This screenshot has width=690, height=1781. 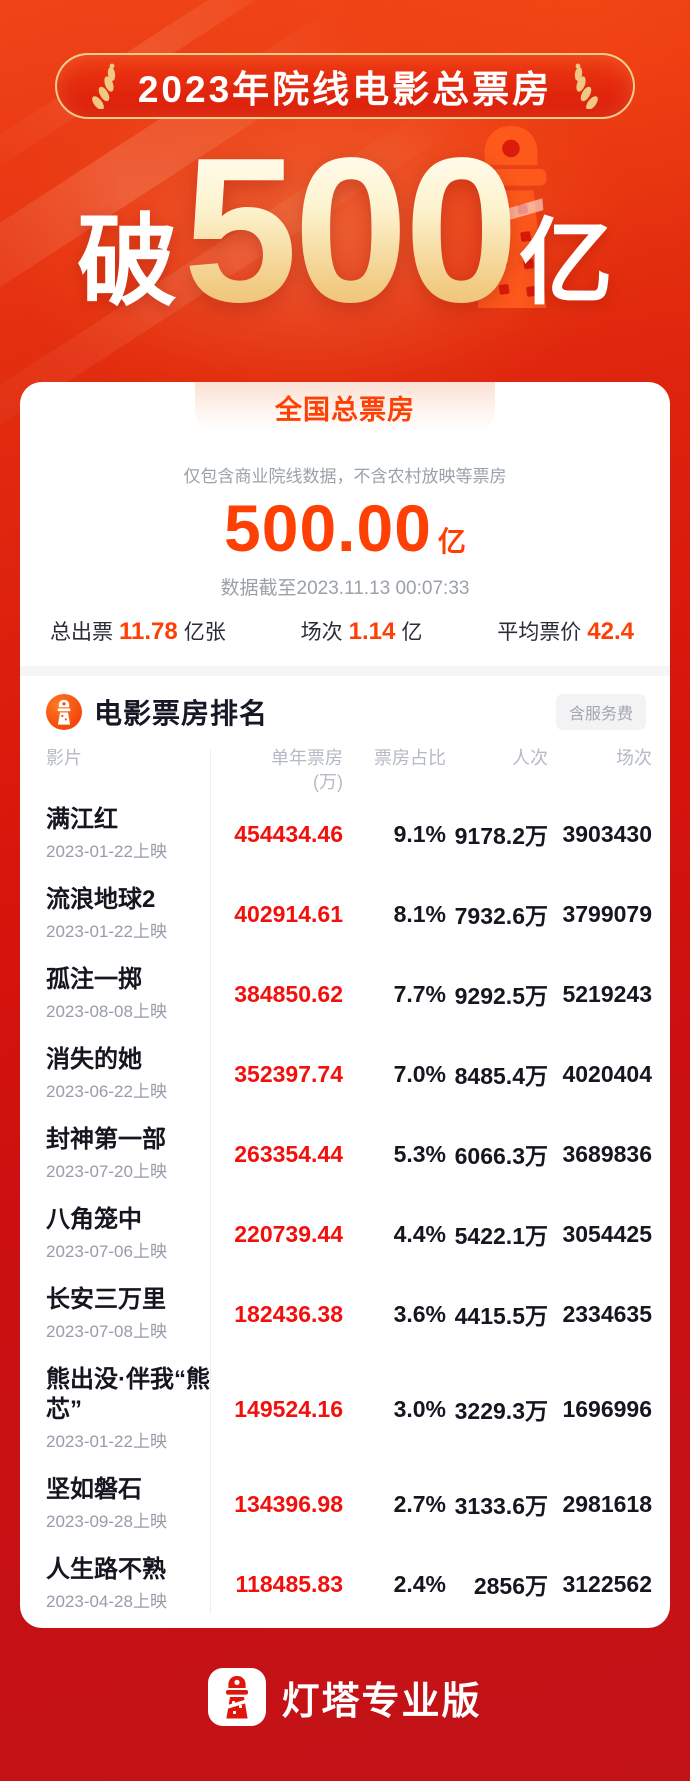 I want to click on film-box-office: 220739.44, so click(x=288, y=1233).